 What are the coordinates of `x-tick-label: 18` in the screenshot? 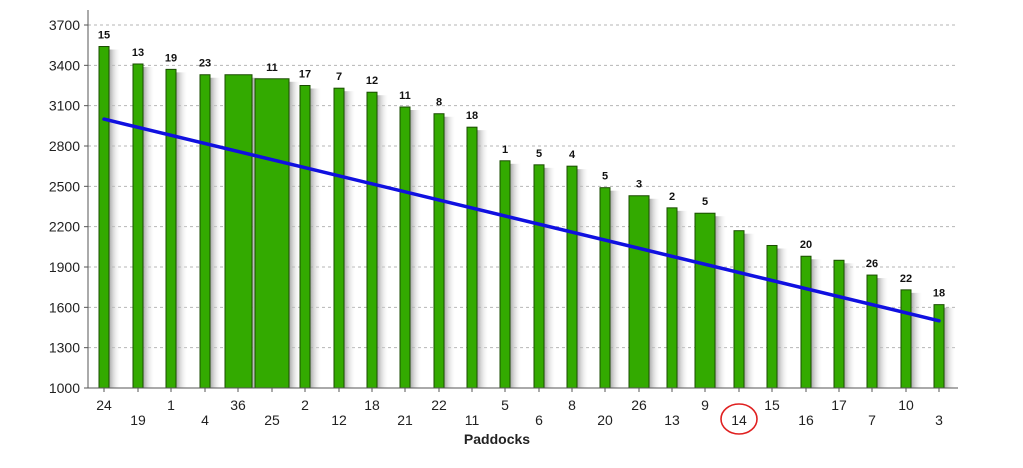 It's located at (372, 405).